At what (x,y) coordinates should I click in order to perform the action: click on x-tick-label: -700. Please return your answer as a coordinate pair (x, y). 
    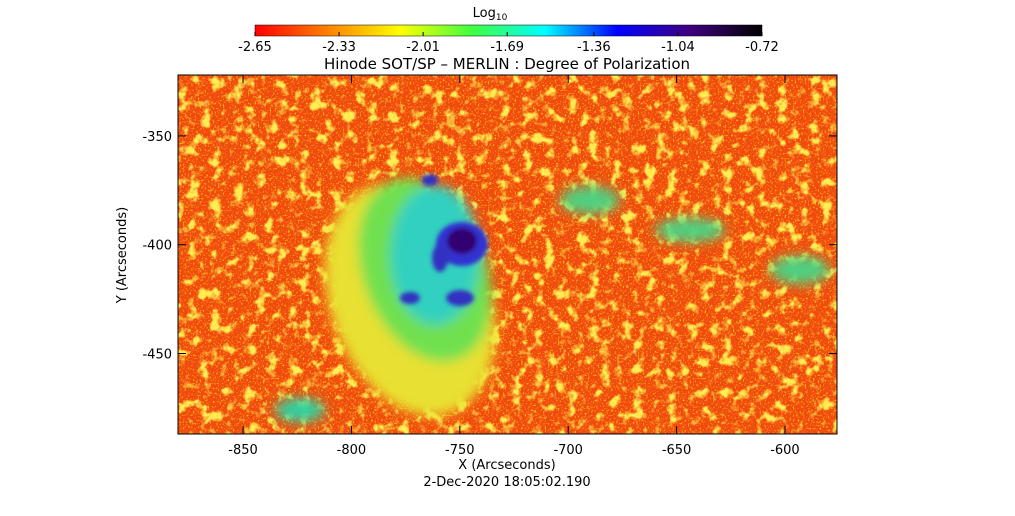
    Looking at the image, I should click on (568, 450).